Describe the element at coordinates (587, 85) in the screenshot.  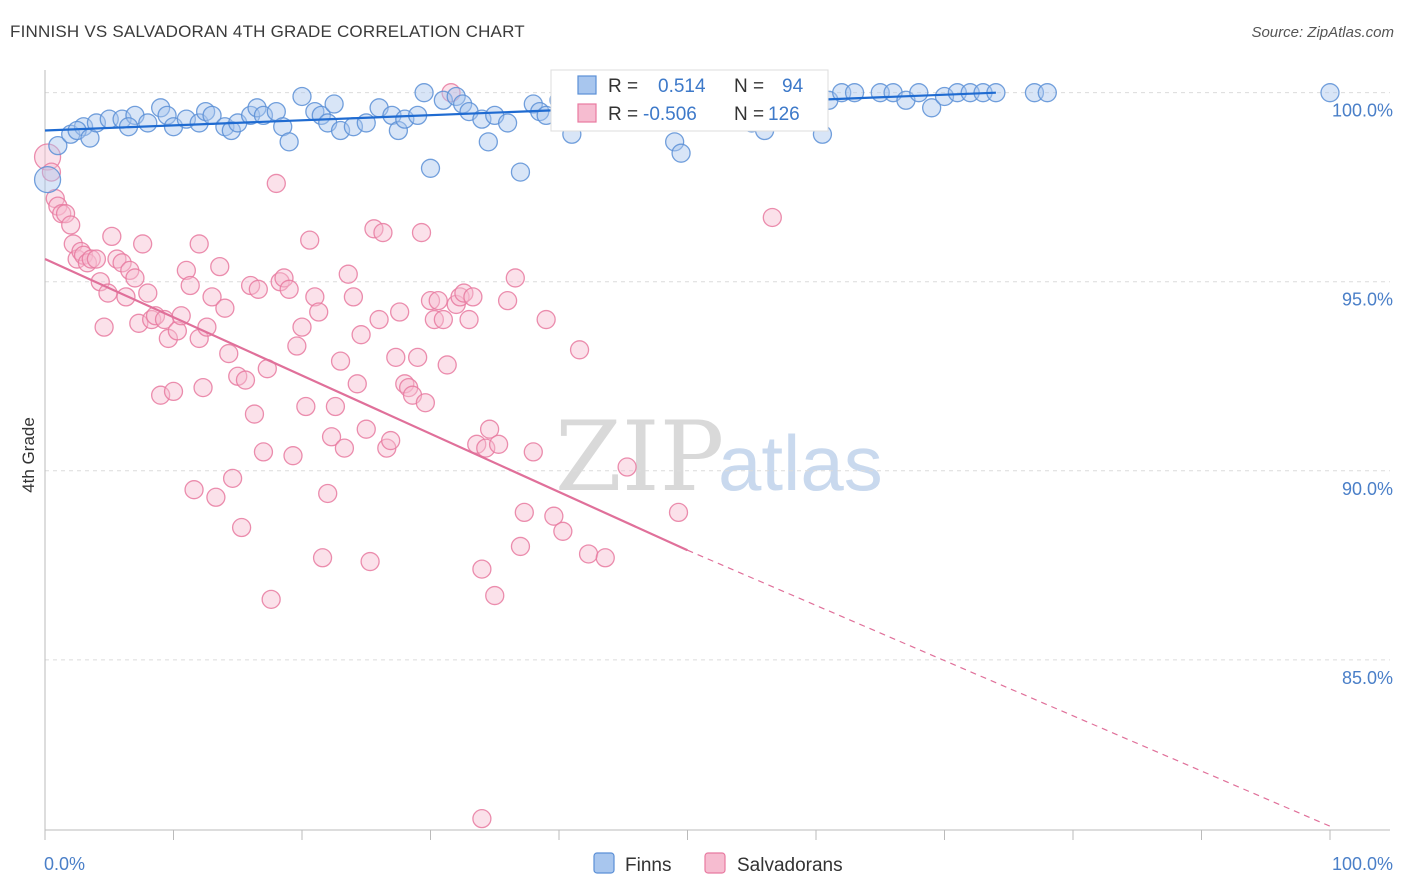
I see `stats-finns-swatch` at that location.